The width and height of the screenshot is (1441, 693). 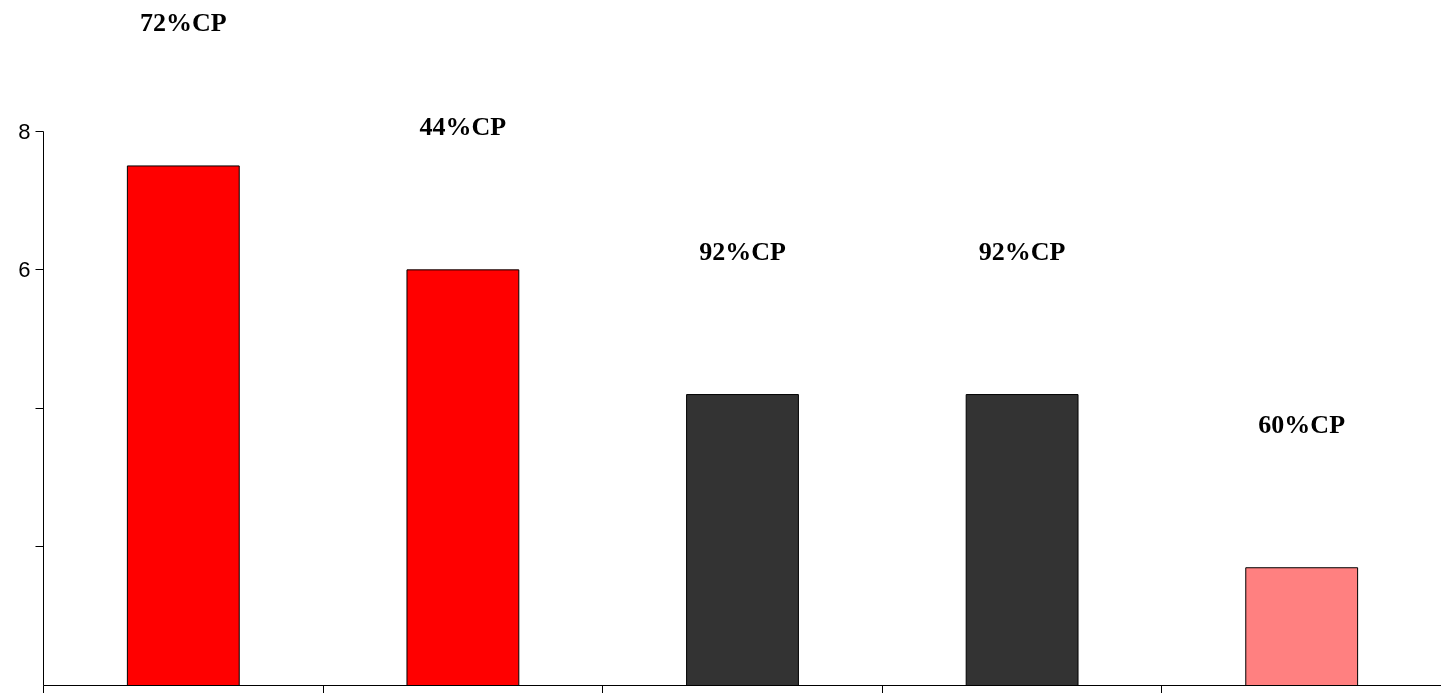 What do you see at coordinates (24, 131) in the screenshot?
I see `y-tick-label: 8` at bounding box center [24, 131].